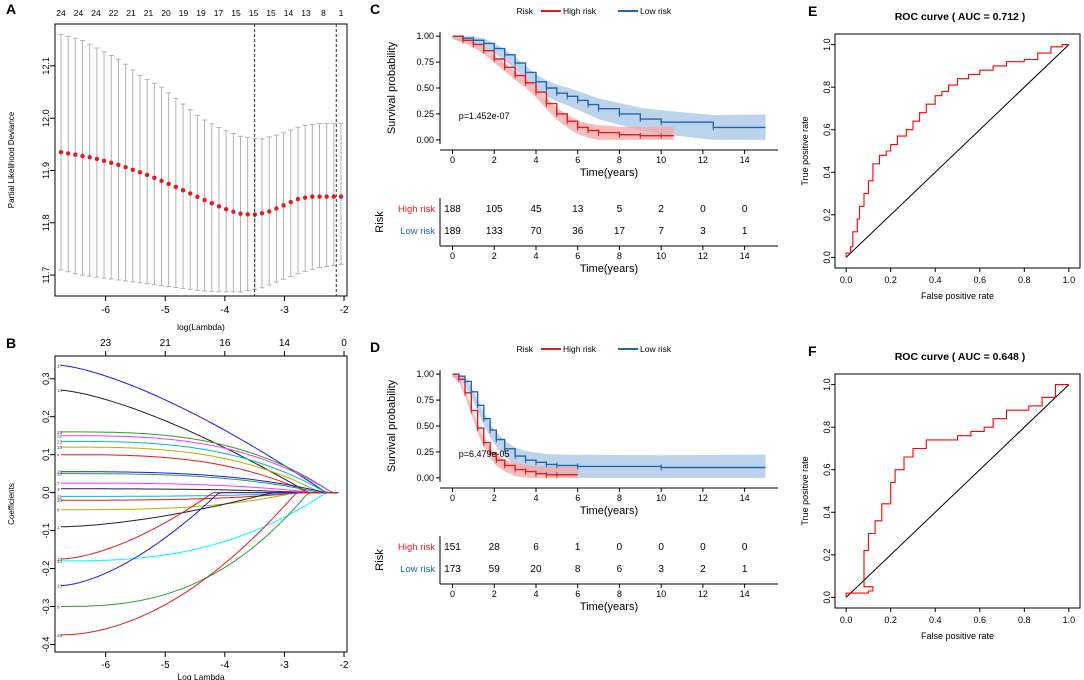 The height and width of the screenshot is (680, 1084). What do you see at coordinates (620, 231) in the screenshot?
I see `table-cell: 17` at bounding box center [620, 231].